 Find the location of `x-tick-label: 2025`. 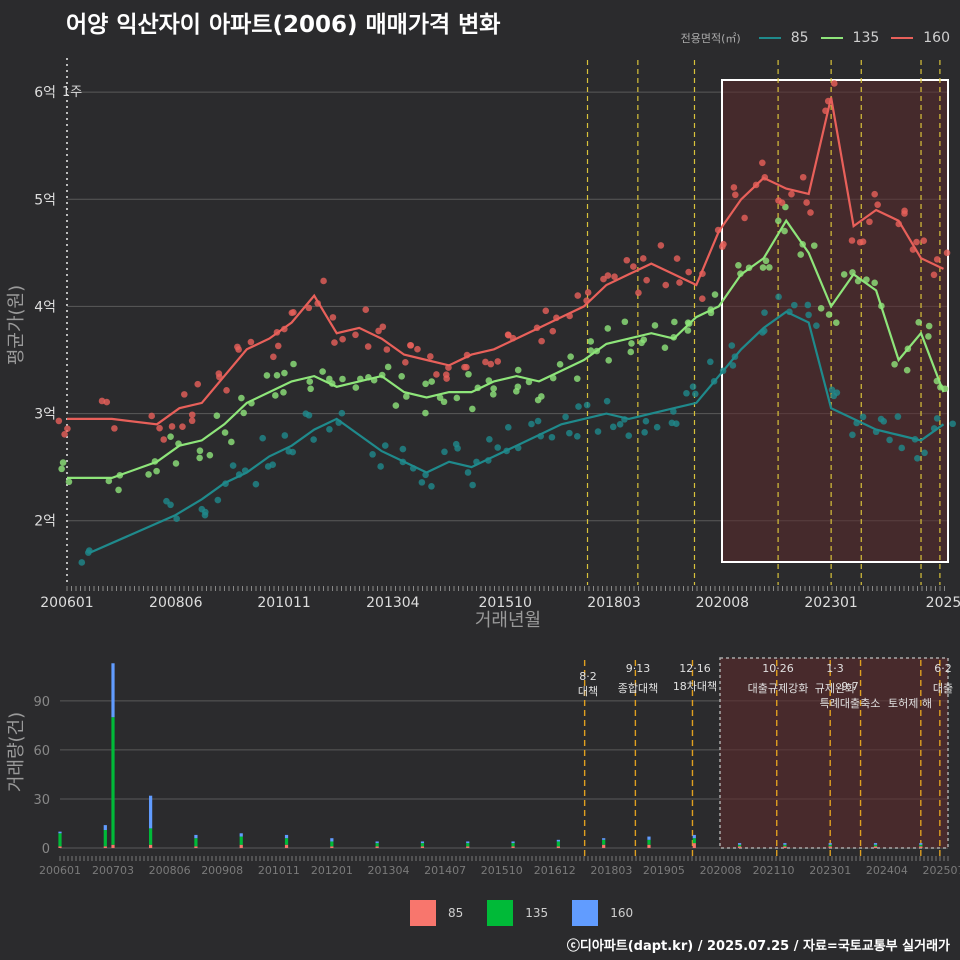

x-tick-label: 2025 is located at coordinates (943, 603).